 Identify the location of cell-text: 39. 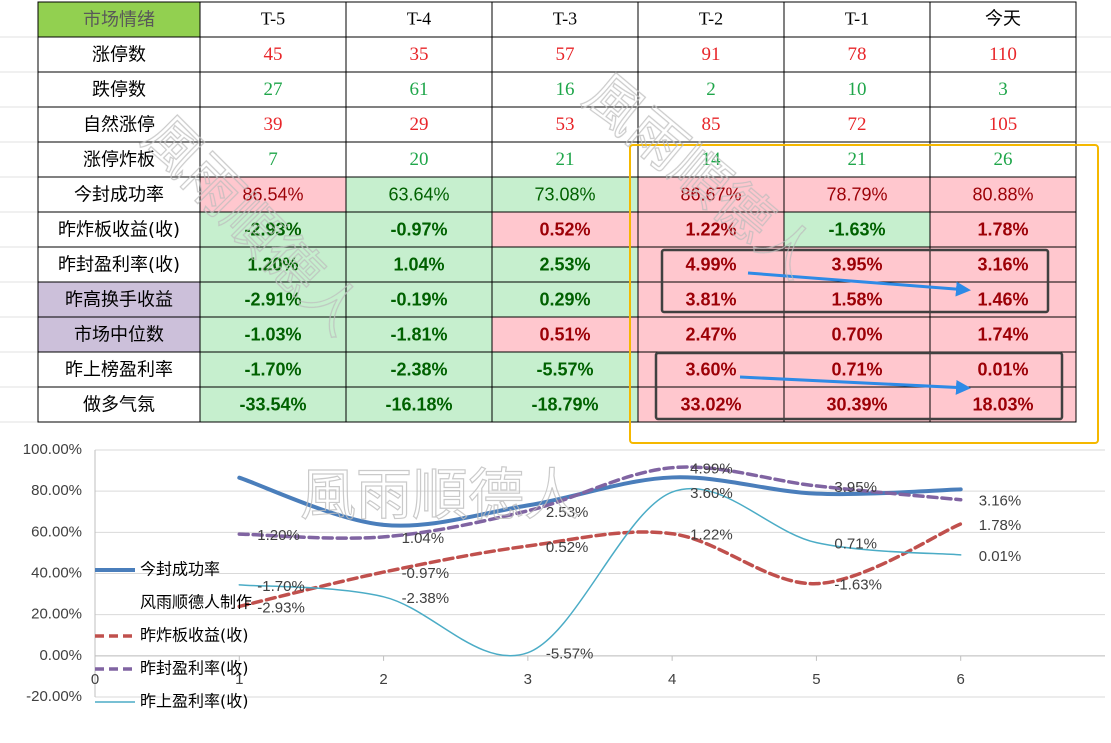
(273, 124).